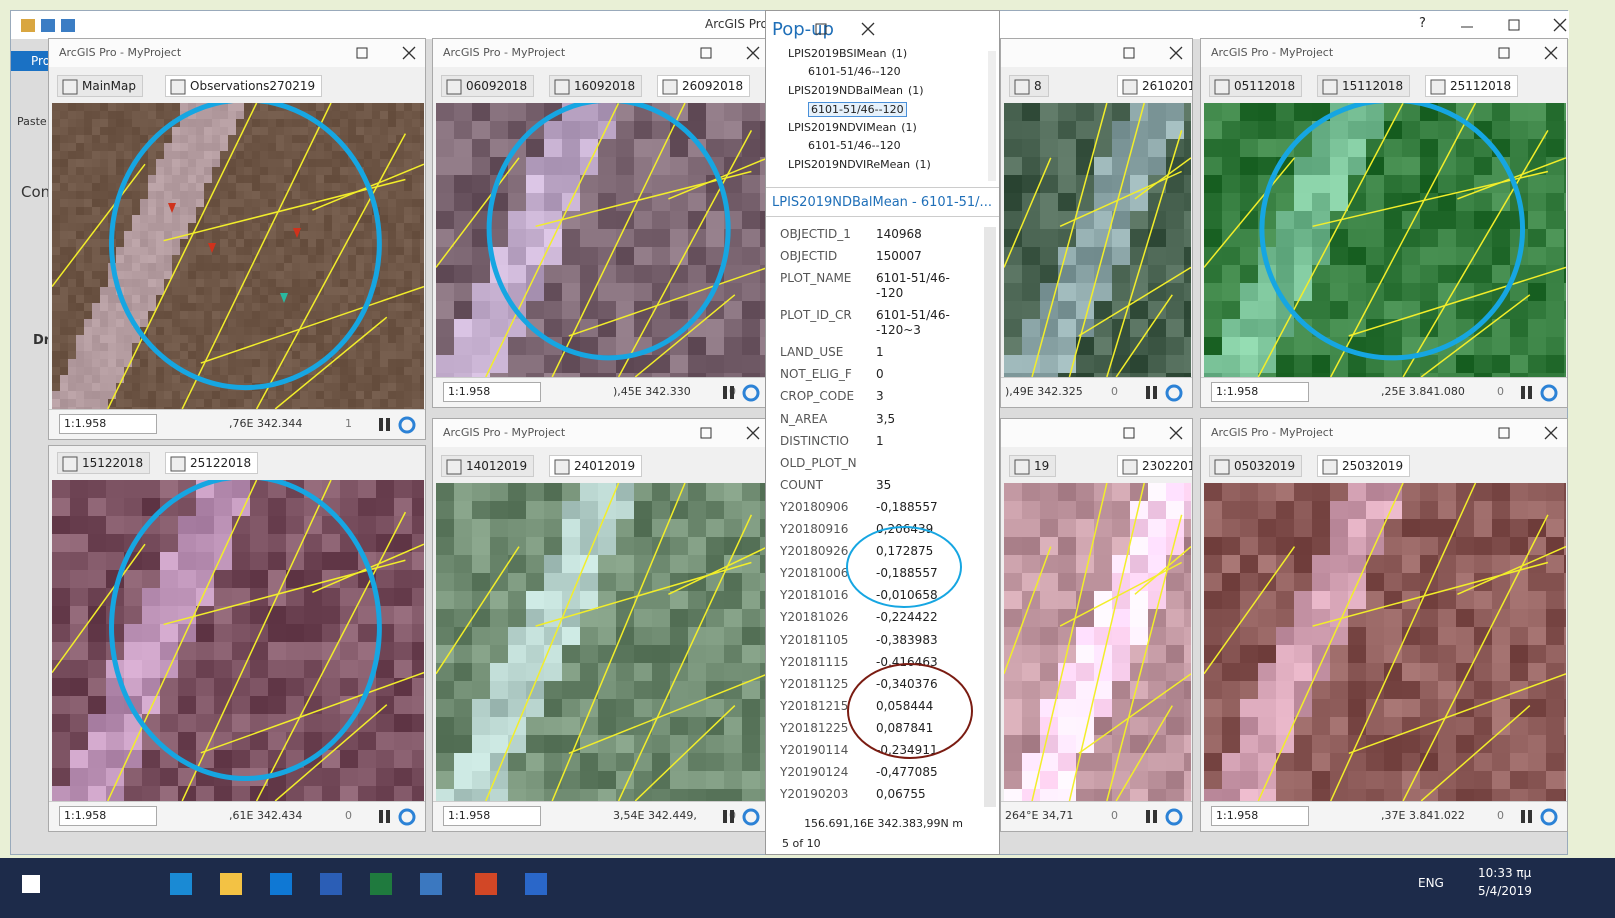 Image resolution: width=1615 pixels, height=918 pixels. I want to click on help-button: ?, so click(1422, 23).